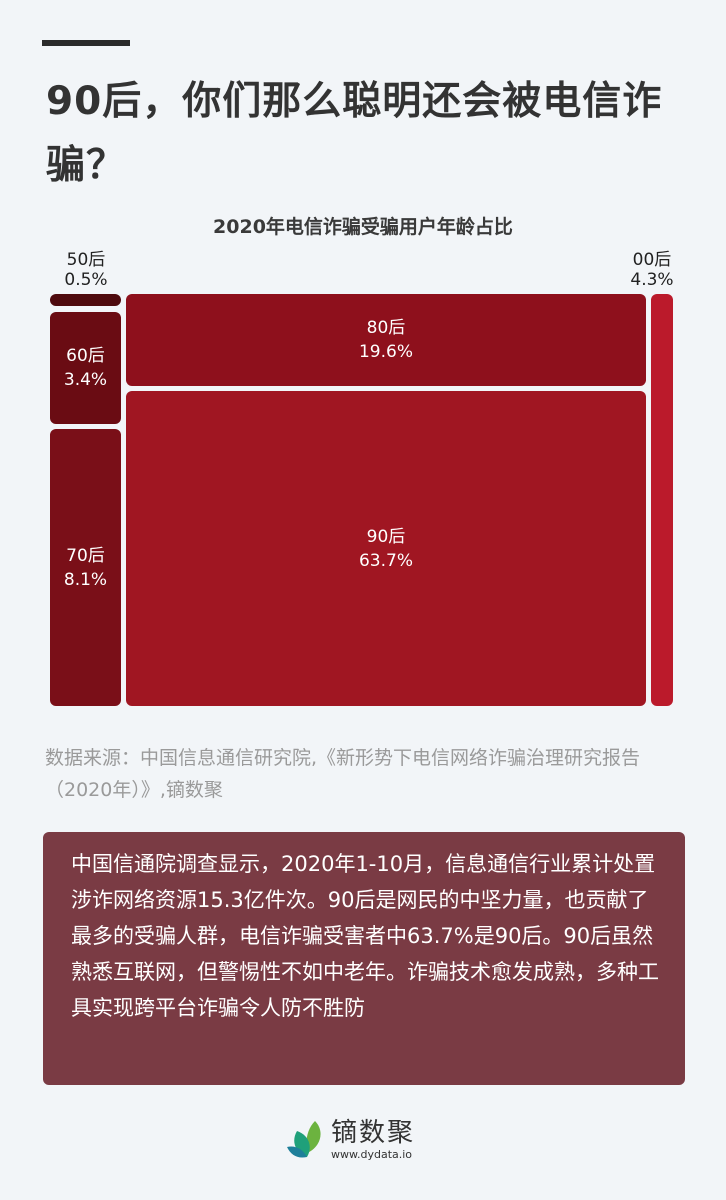  Describe the element at coordinates (85, 356) in the screenshot. I see `tile-60s-category: 60后` at that location.